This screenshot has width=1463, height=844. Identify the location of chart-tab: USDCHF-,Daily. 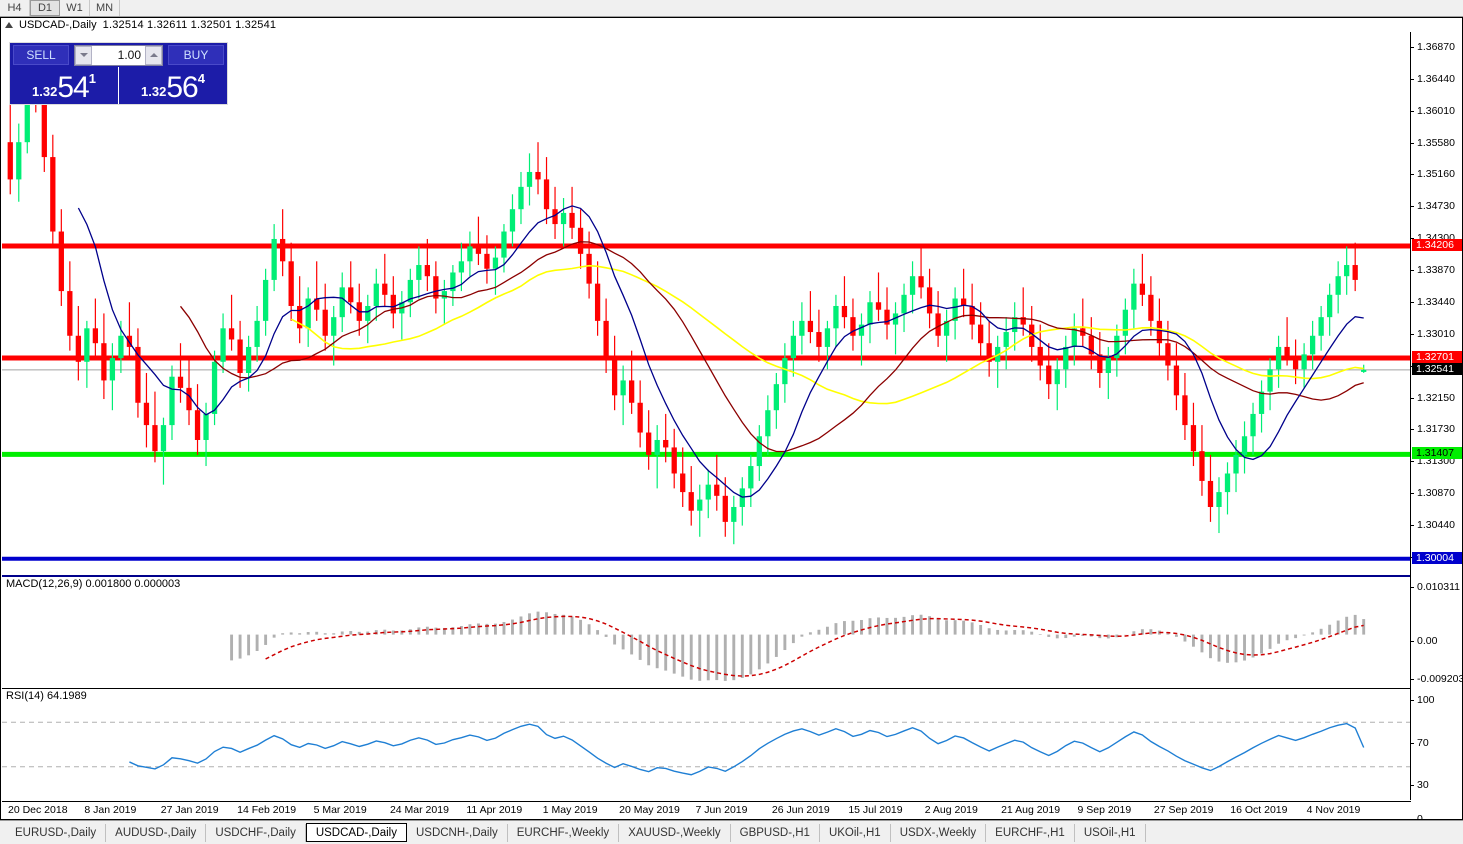
(256, 832).